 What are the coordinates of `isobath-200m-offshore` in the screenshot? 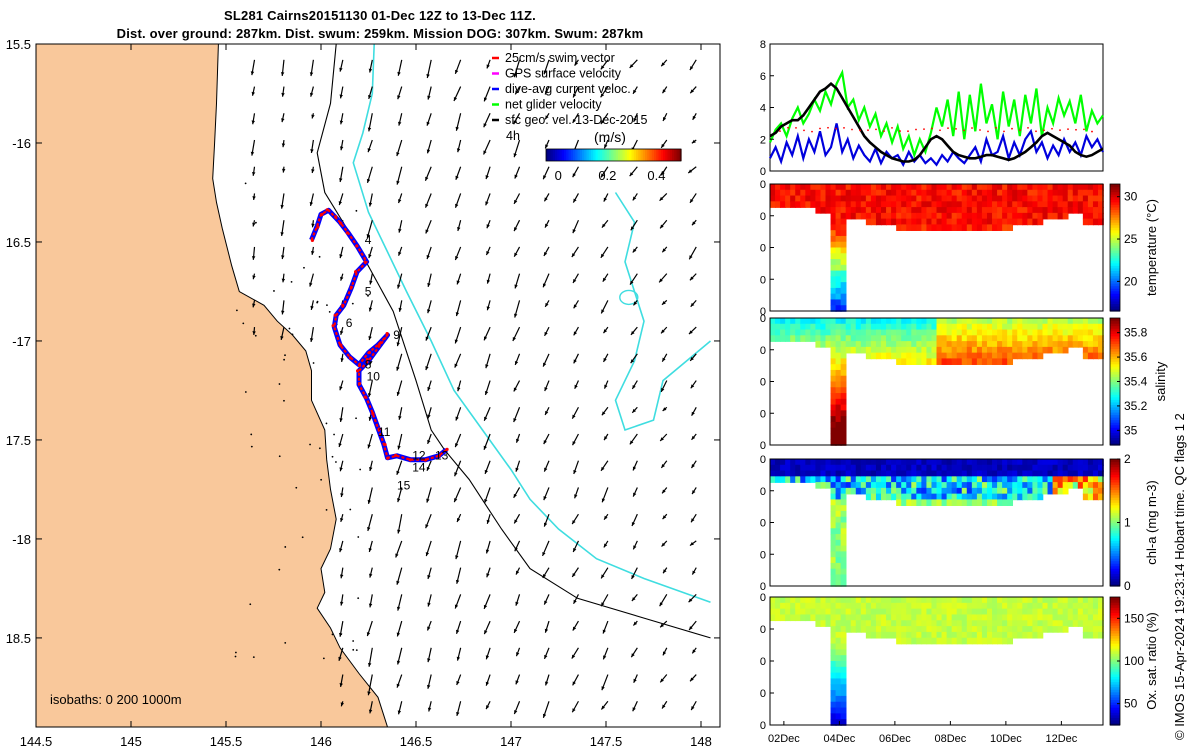 It's located at (663, 312).